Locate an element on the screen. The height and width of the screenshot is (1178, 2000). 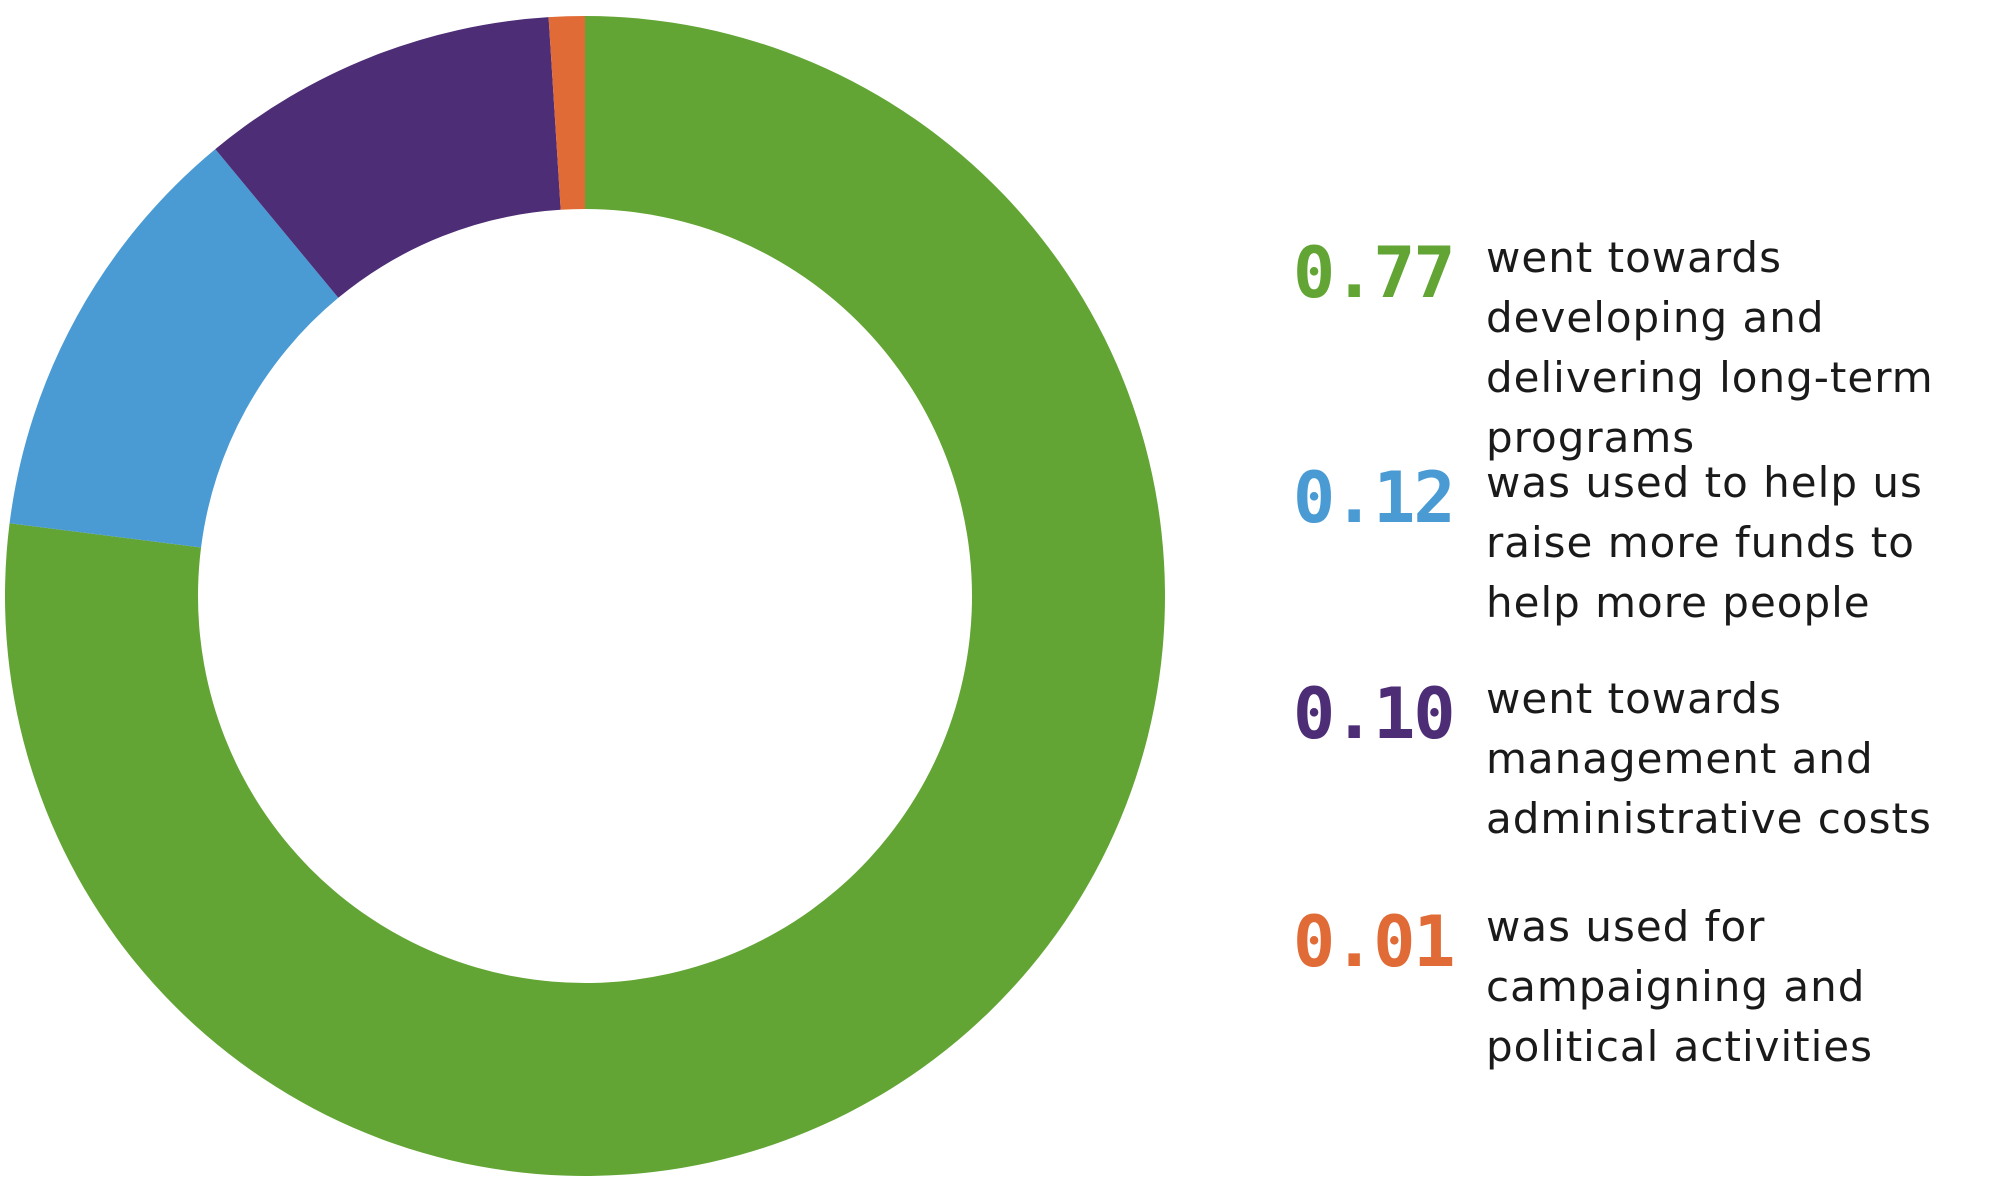
slice-campaigning is located at coordinates (566, 113).